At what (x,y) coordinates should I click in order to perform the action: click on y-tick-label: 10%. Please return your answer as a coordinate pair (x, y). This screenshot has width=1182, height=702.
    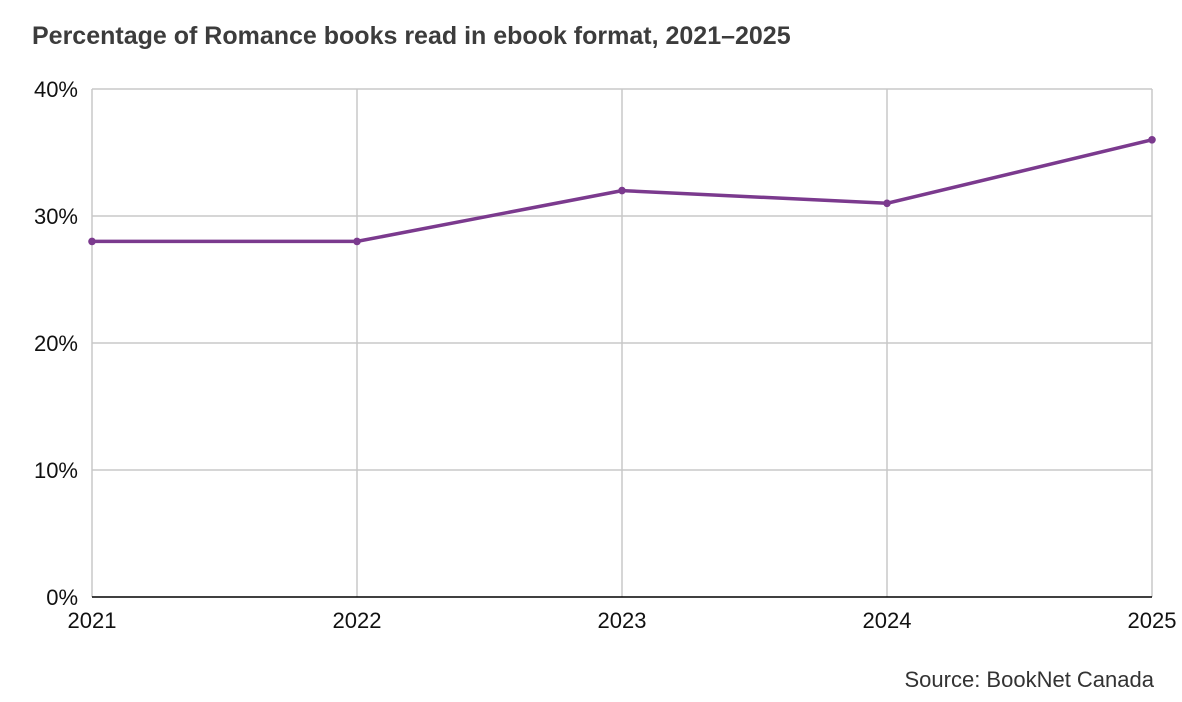
    Looking at the image, I should click on (56, 470).